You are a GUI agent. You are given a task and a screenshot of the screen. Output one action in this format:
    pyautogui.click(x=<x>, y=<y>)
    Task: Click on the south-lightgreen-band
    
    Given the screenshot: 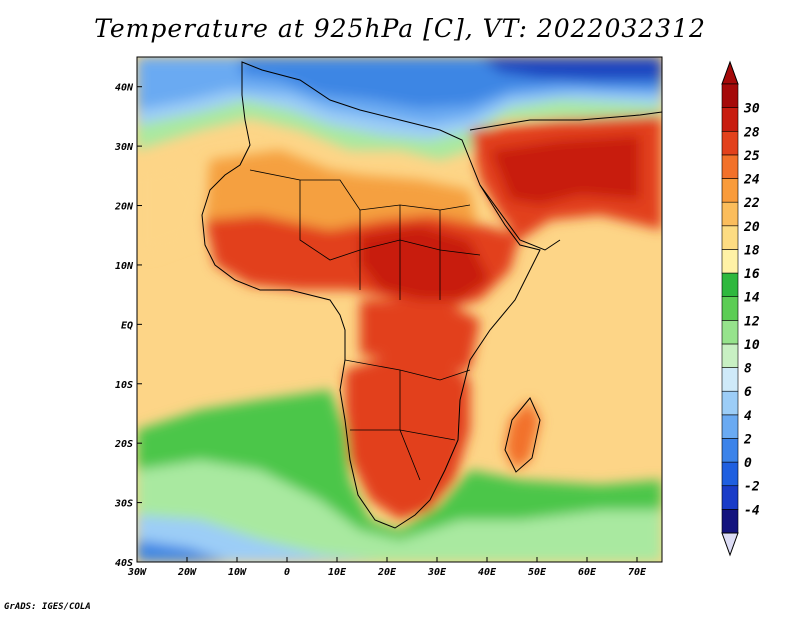 What is the action you would take?
    pyautogui.click(x=399, y=511)
    